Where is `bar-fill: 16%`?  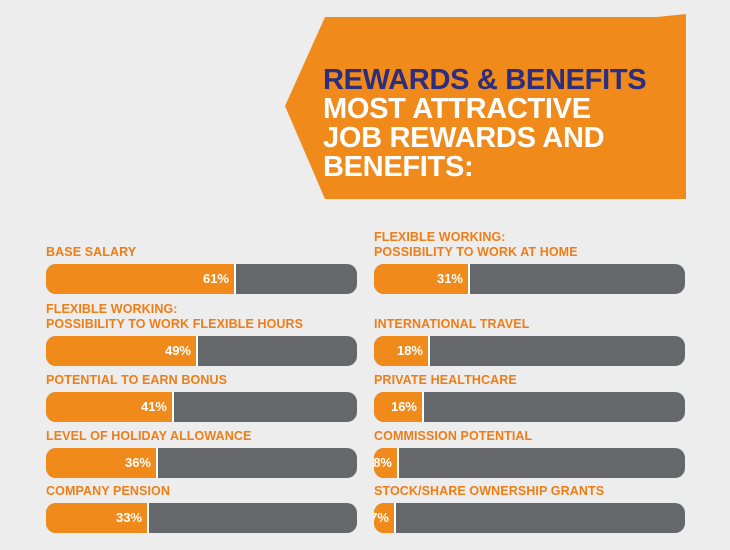
bar-fill: 16% is located at coordinates (399, 407).